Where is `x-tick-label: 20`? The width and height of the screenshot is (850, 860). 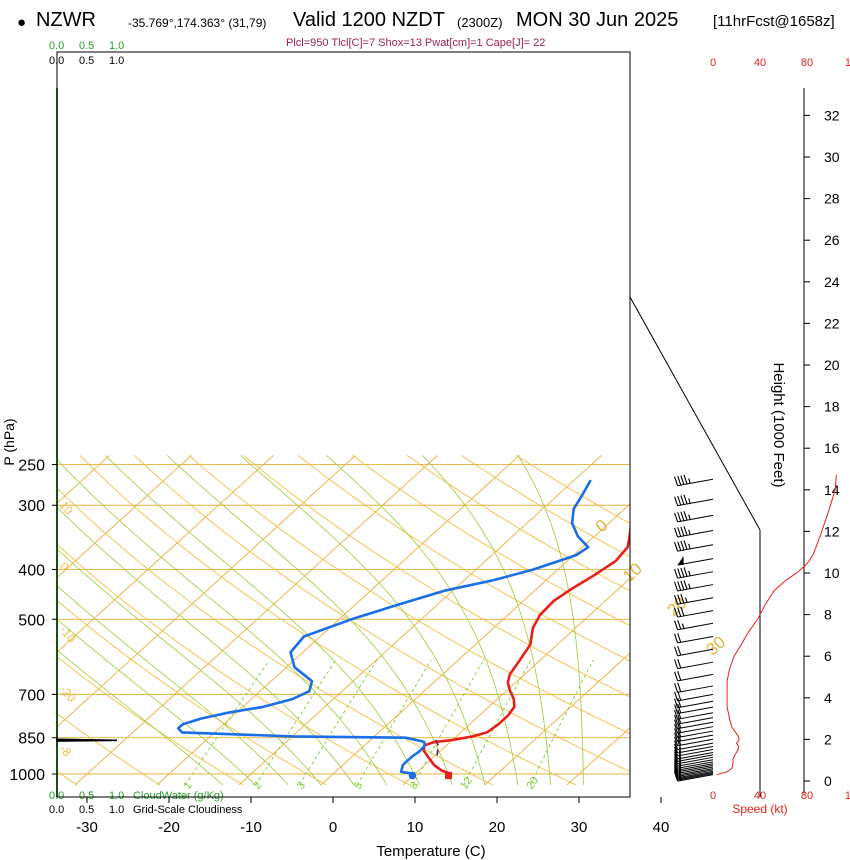
x-tick-label: 20 is located at coordinates (497, 827).